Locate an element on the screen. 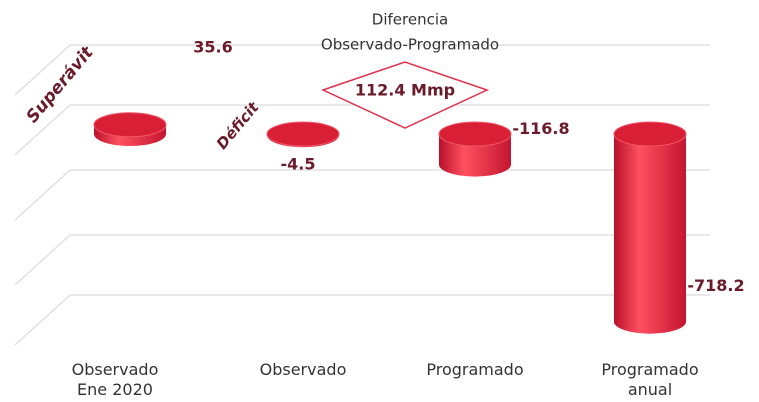 Image resolution: width=759 pixels, height=402 pixels. bar is located at coordinates (650, 228).